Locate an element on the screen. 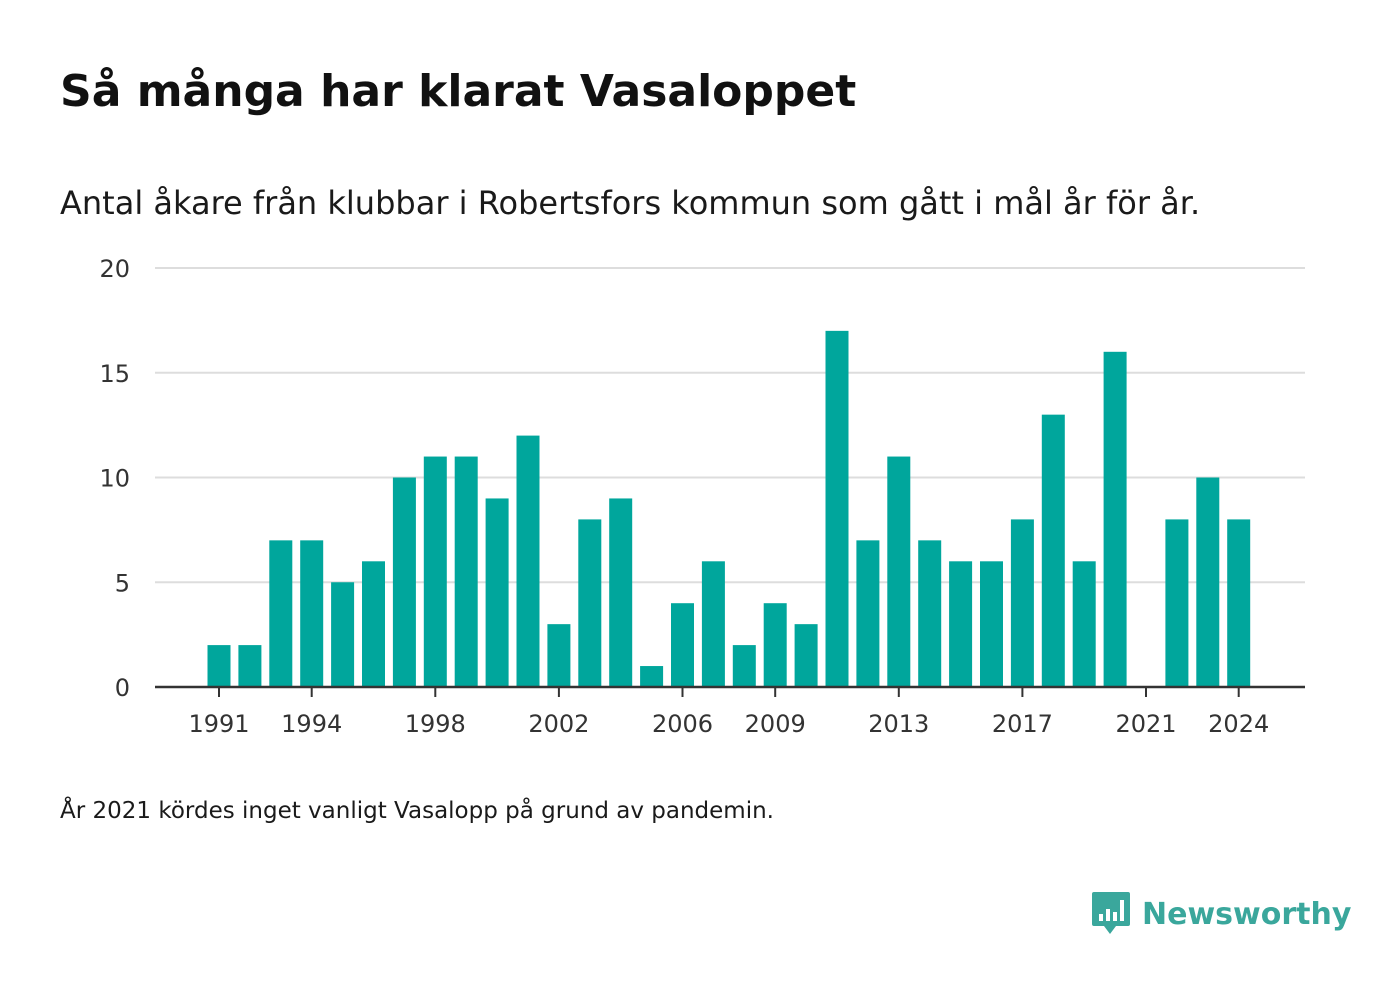 Image resolution: width=1400 pixels, height=1000 pixels. bar-2017 is located at coordinates (1022, 603).